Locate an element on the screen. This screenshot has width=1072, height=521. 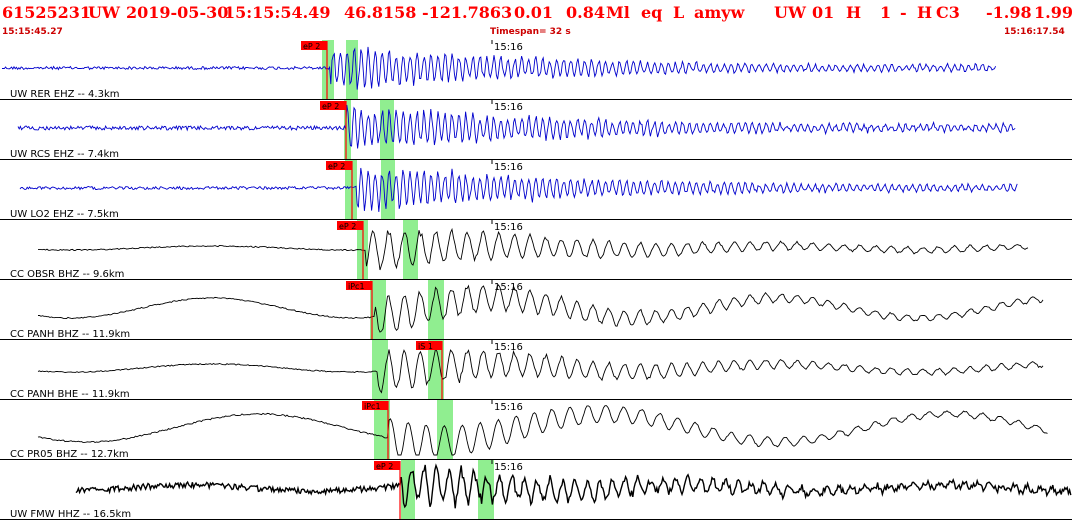
trace-row: 15:16 iS 1 CC PANH BHE -- 11.9km is located at coordinates (536, 370).